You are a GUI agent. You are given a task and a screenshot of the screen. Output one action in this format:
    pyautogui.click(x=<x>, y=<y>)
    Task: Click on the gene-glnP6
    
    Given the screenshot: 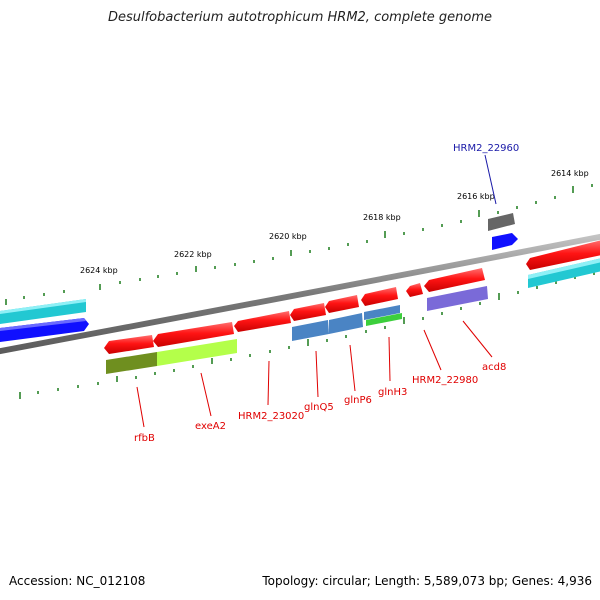 What is the action you would take?
    pyautogui.click(x=342, y=304)
    